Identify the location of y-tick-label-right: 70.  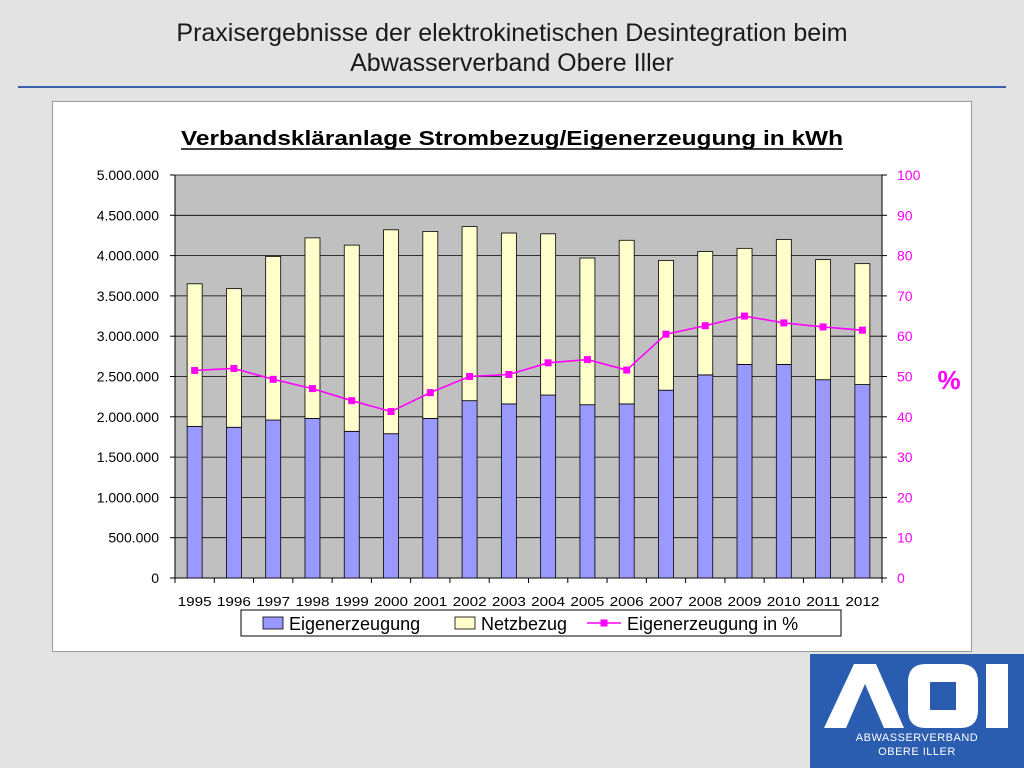
(905, 296).